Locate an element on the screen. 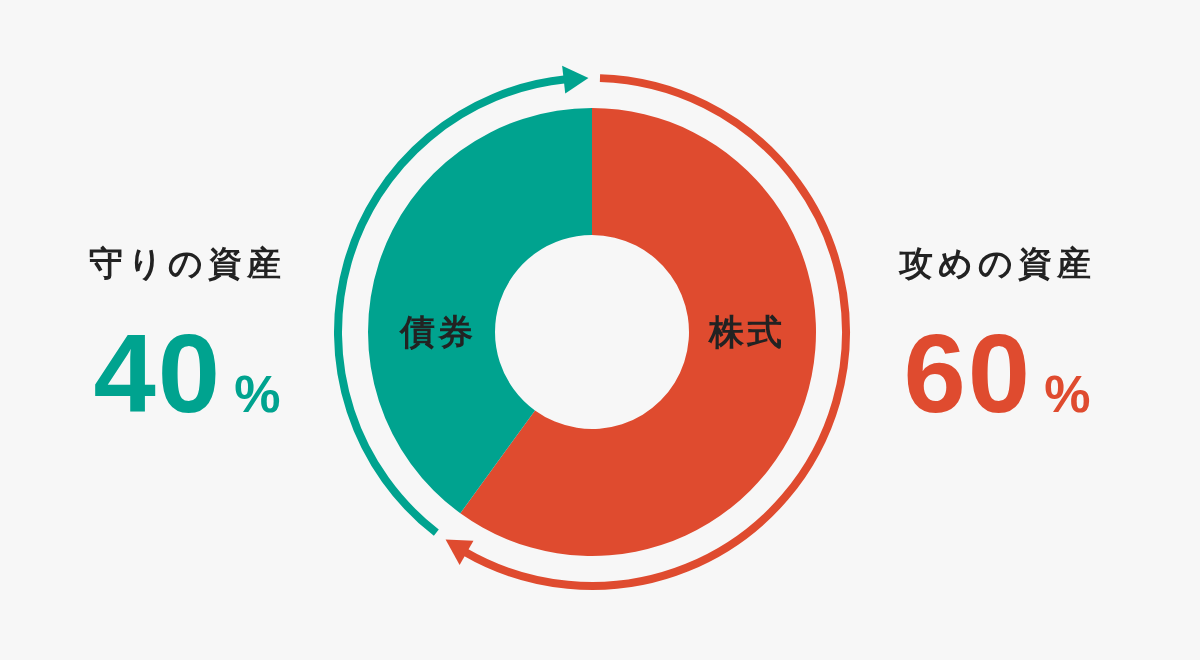  annotation: 守りの資産 is located at coordinates (187, 263).